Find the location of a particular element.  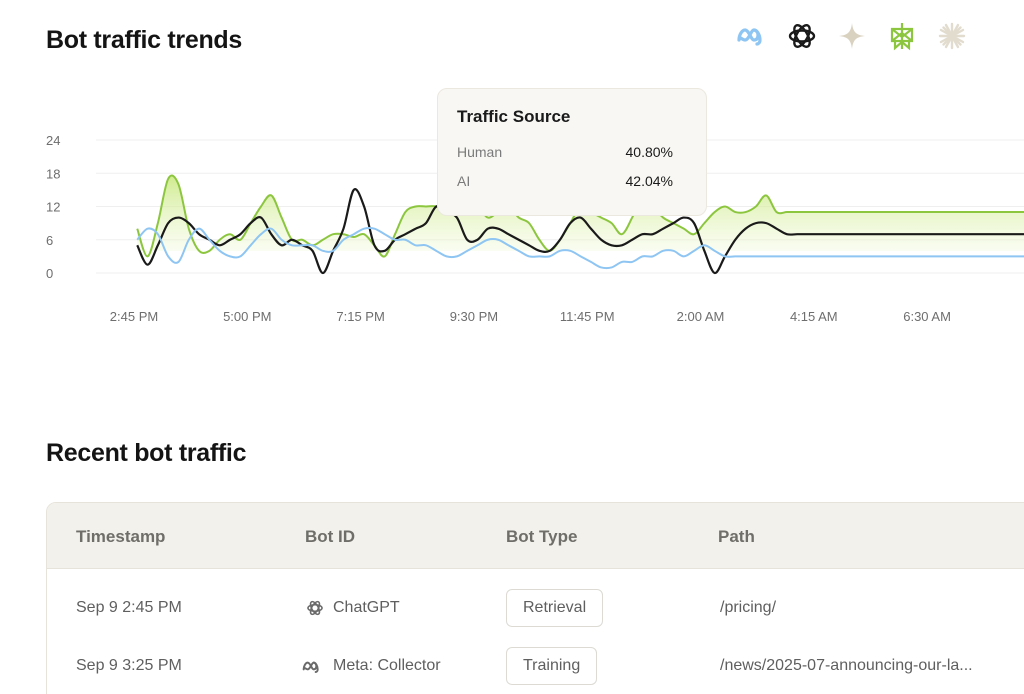

tooltip-label: Human is located at coordinates (480, 152).